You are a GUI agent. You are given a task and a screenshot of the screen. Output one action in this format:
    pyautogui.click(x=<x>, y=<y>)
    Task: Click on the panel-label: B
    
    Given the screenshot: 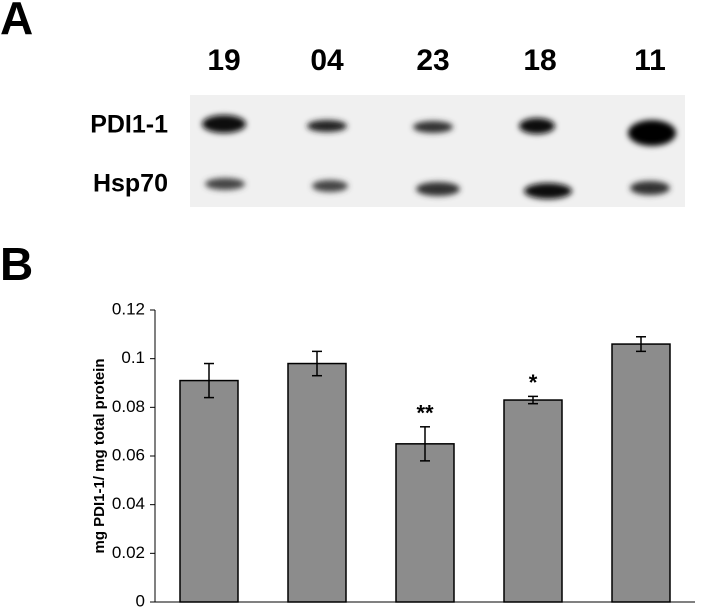 What is the action you would take?
    pyautogui.click(x=16, y=264)
    